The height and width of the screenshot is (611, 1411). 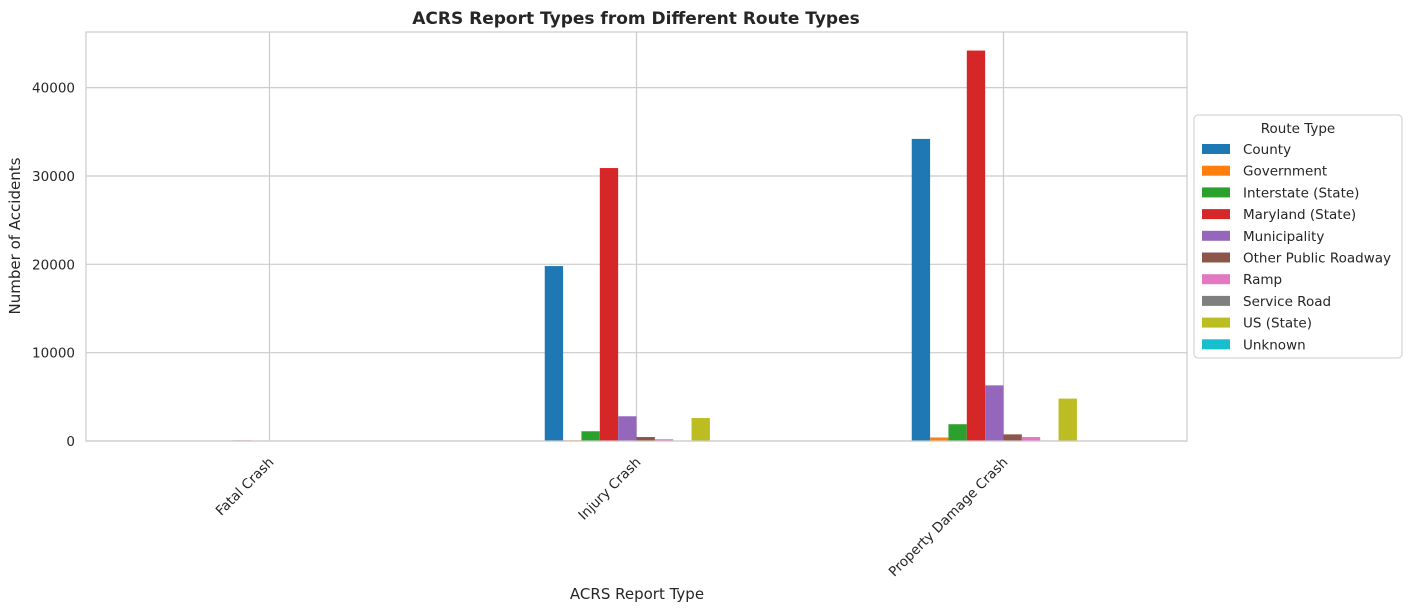 I want to click on y-tick-labels: 0 10000 20000 30000 40000, so click(x=53, y=265).